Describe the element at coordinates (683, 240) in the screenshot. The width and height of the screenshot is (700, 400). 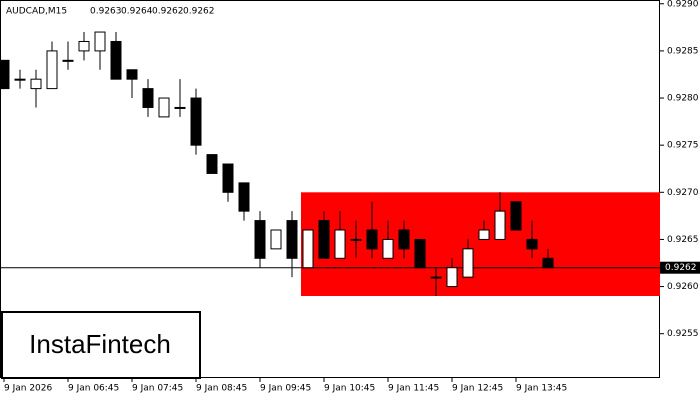
I see `y-tick-label: 0.9265` at that location.